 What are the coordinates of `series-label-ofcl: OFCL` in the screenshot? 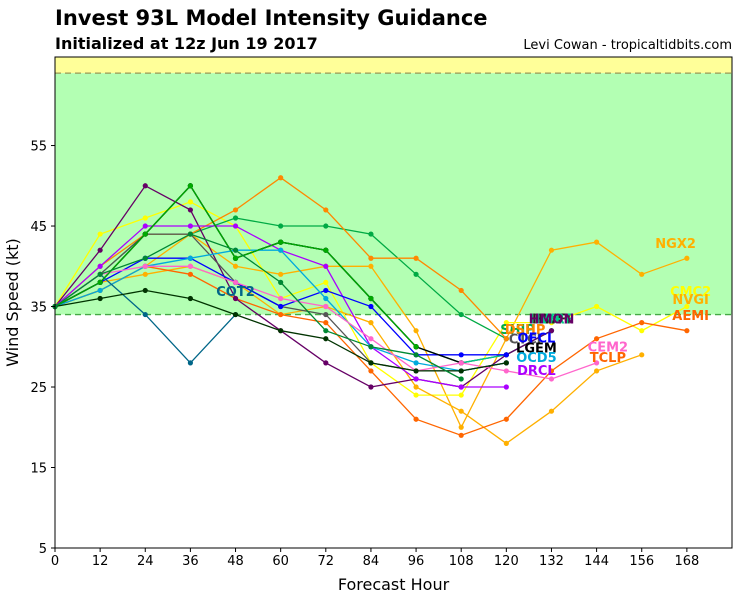 It's located at (537, 339).